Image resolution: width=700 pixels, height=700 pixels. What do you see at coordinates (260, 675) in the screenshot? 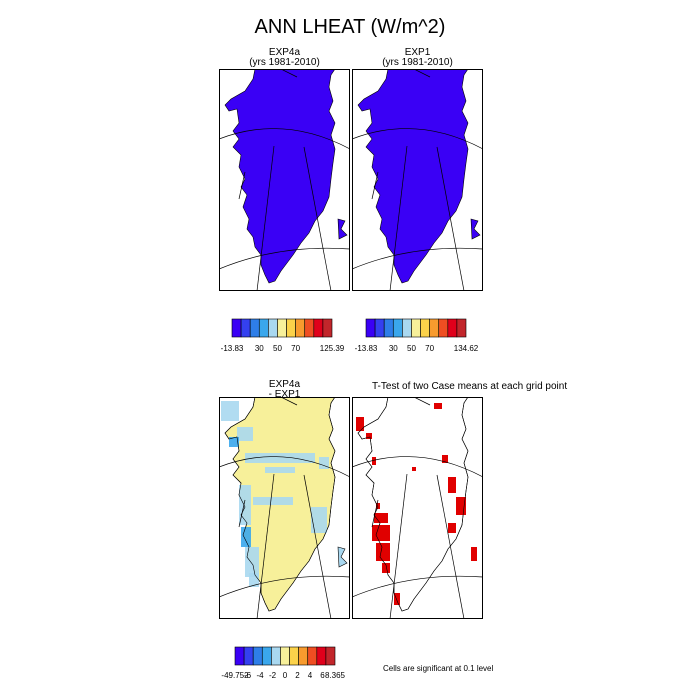
I see `colorbar-label: -4` at bounding box center [260, 675].